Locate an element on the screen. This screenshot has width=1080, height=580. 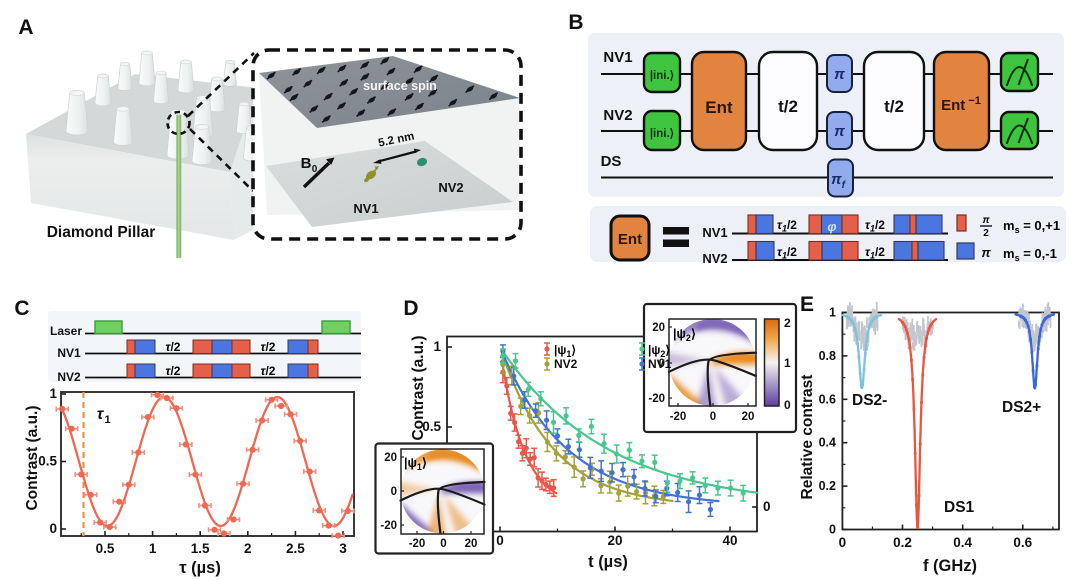
svg-text: ms = 0,-1 is located at coordinates (1030, 254).